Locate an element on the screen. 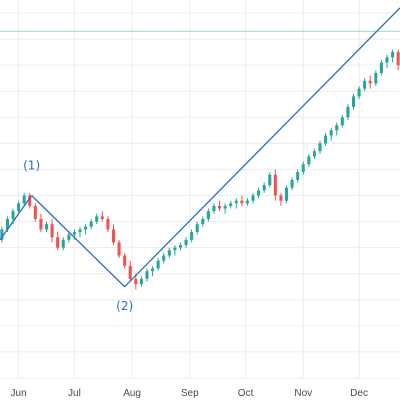  wave-annotations: (1) (2) is located at coordinates (78, 235).